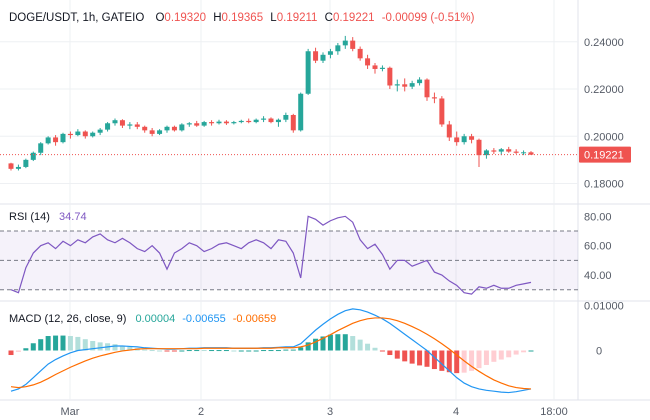 The height and width of the screenshot is (420, 650). Describe the element at coordinates (201, 412) in the screenshot. I see `time-axis-tick: 2` at that location.